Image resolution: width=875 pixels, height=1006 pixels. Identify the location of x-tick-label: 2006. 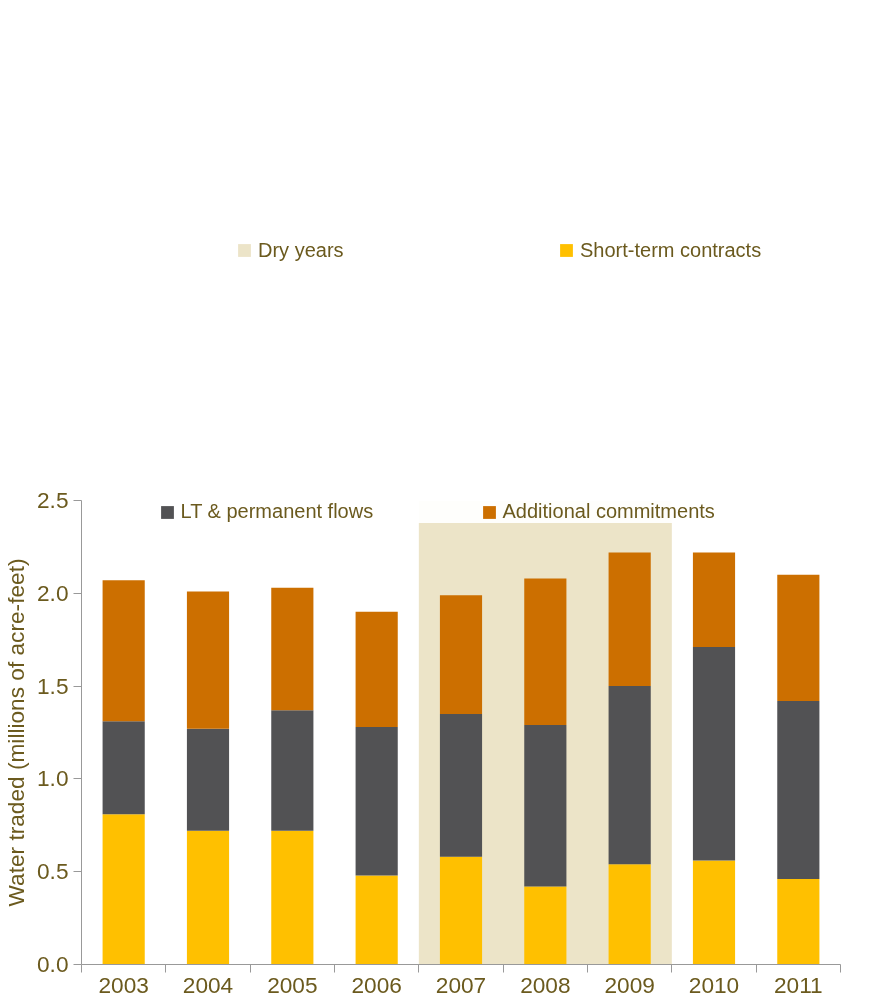
(376, 984).